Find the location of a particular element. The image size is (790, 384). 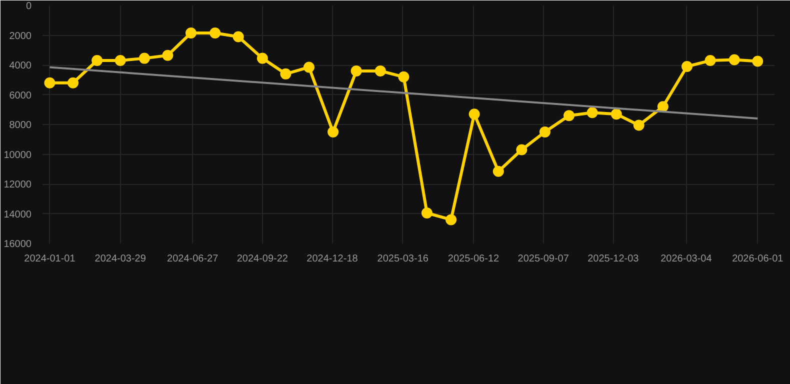

y-tick-label: 16000 is located at coordinates (18, 244).